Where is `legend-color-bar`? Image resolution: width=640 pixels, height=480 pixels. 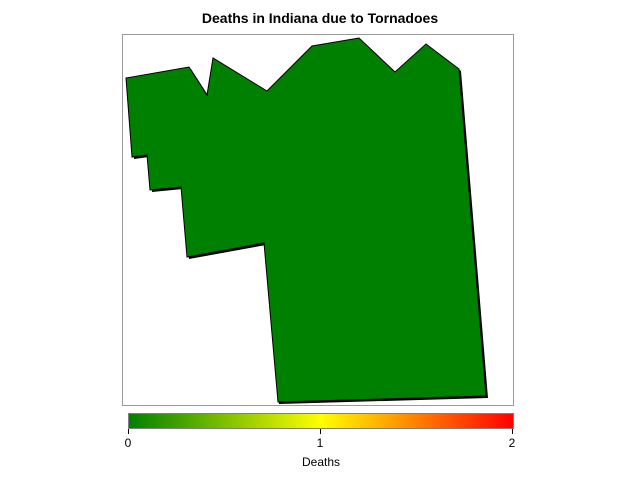
legend-color-bar is located at coordinates (321, 421).